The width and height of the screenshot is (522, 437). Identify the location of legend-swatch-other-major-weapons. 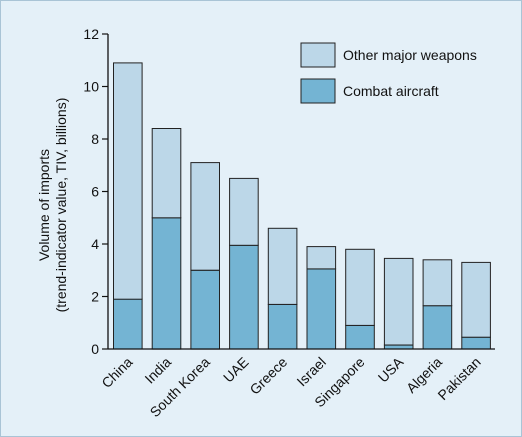
(318, 55).